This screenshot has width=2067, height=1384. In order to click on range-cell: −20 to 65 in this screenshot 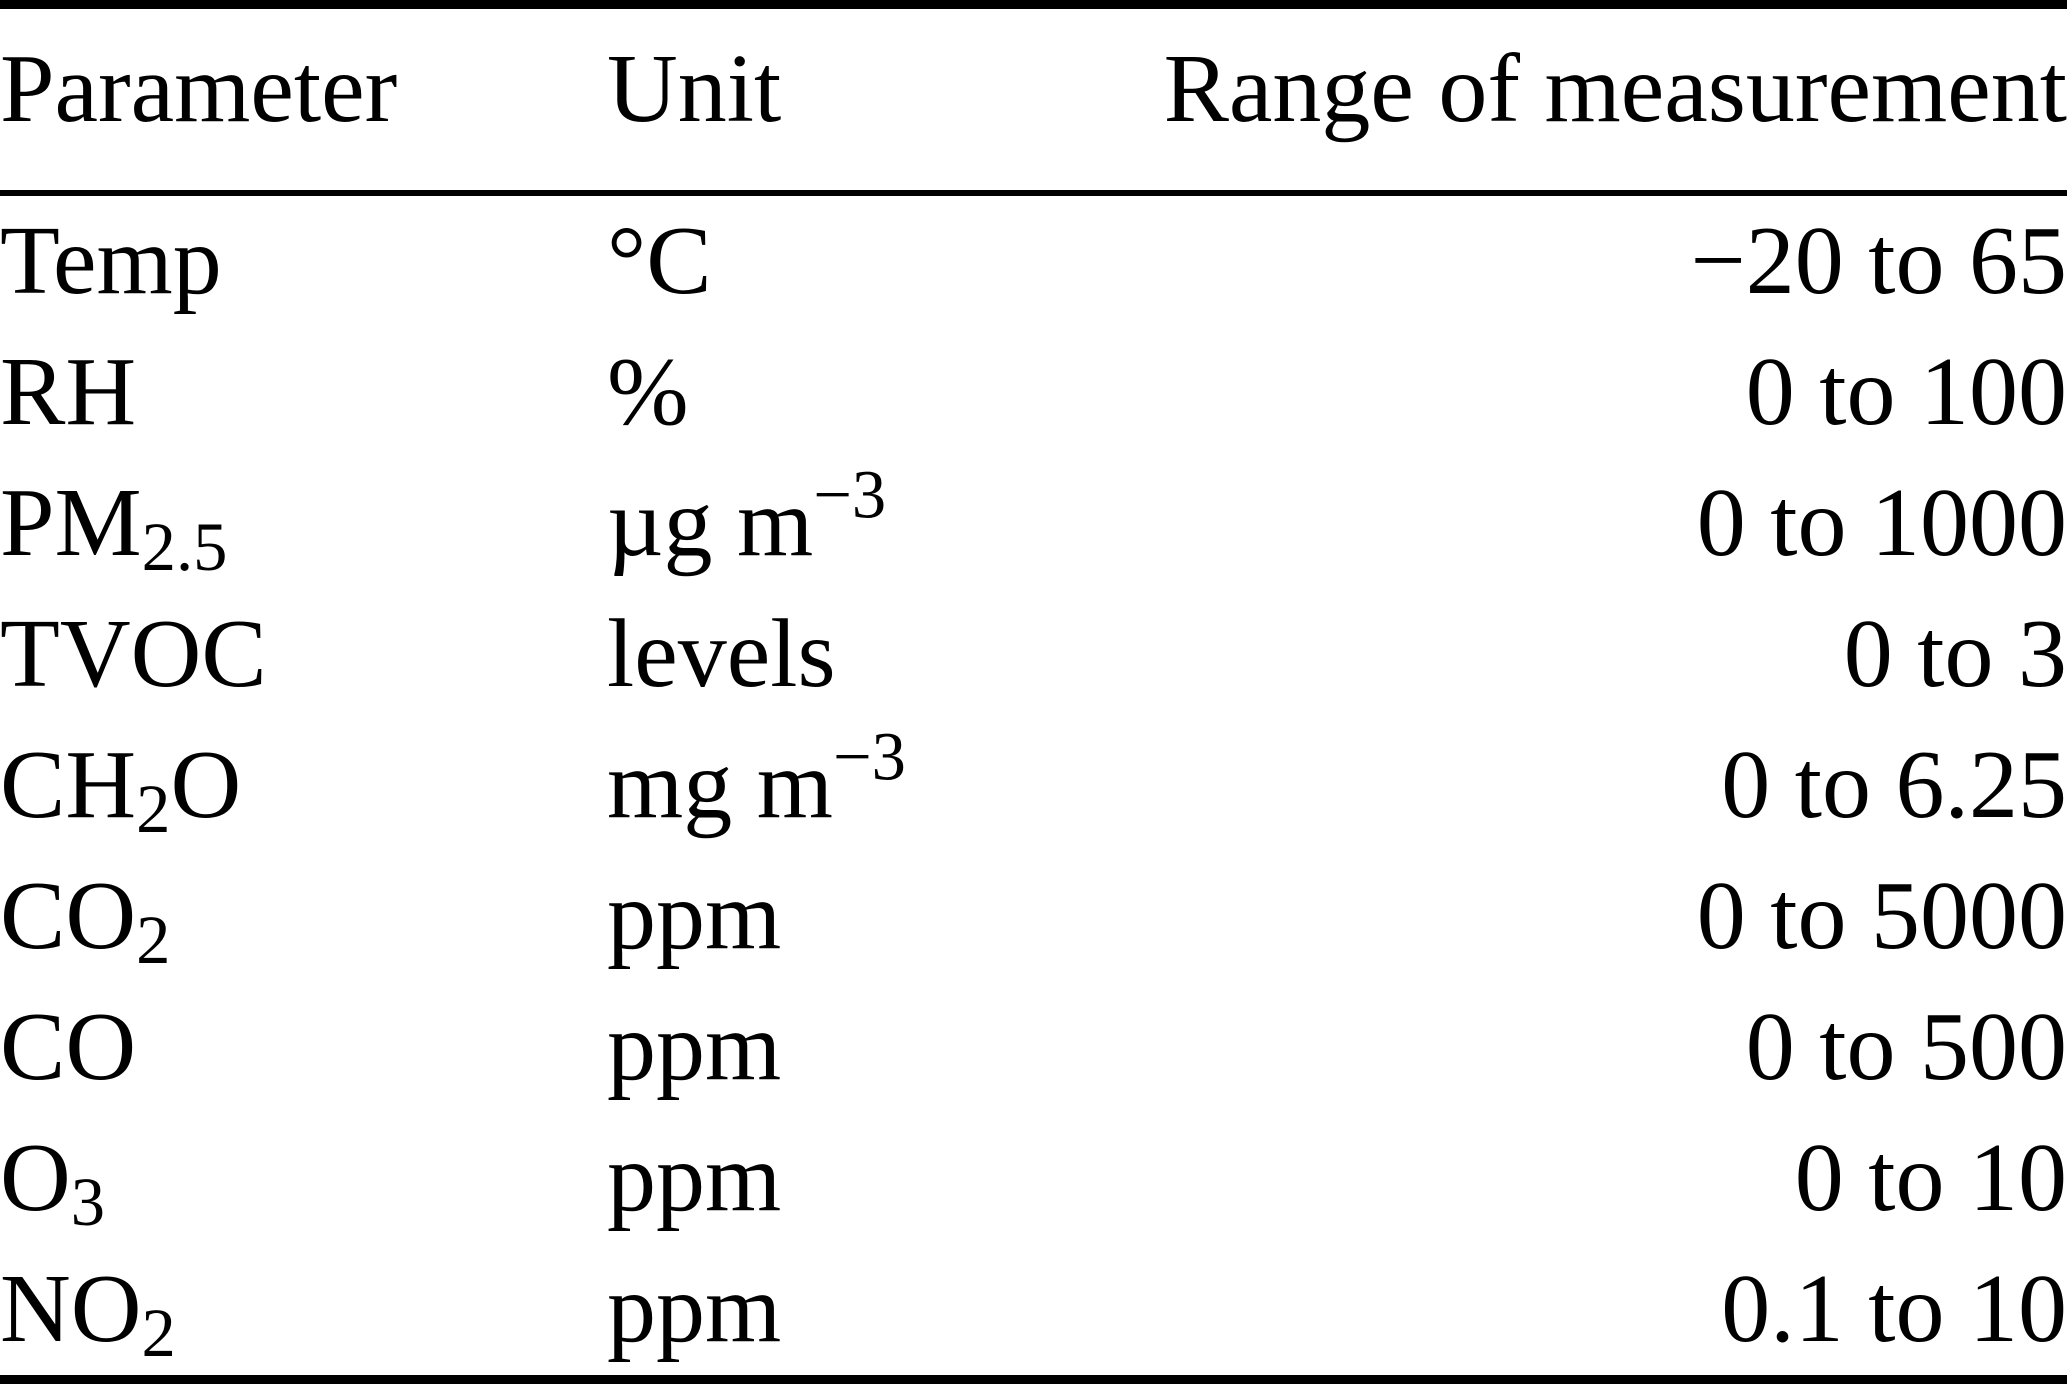, I will do `click(1878, 261)`.